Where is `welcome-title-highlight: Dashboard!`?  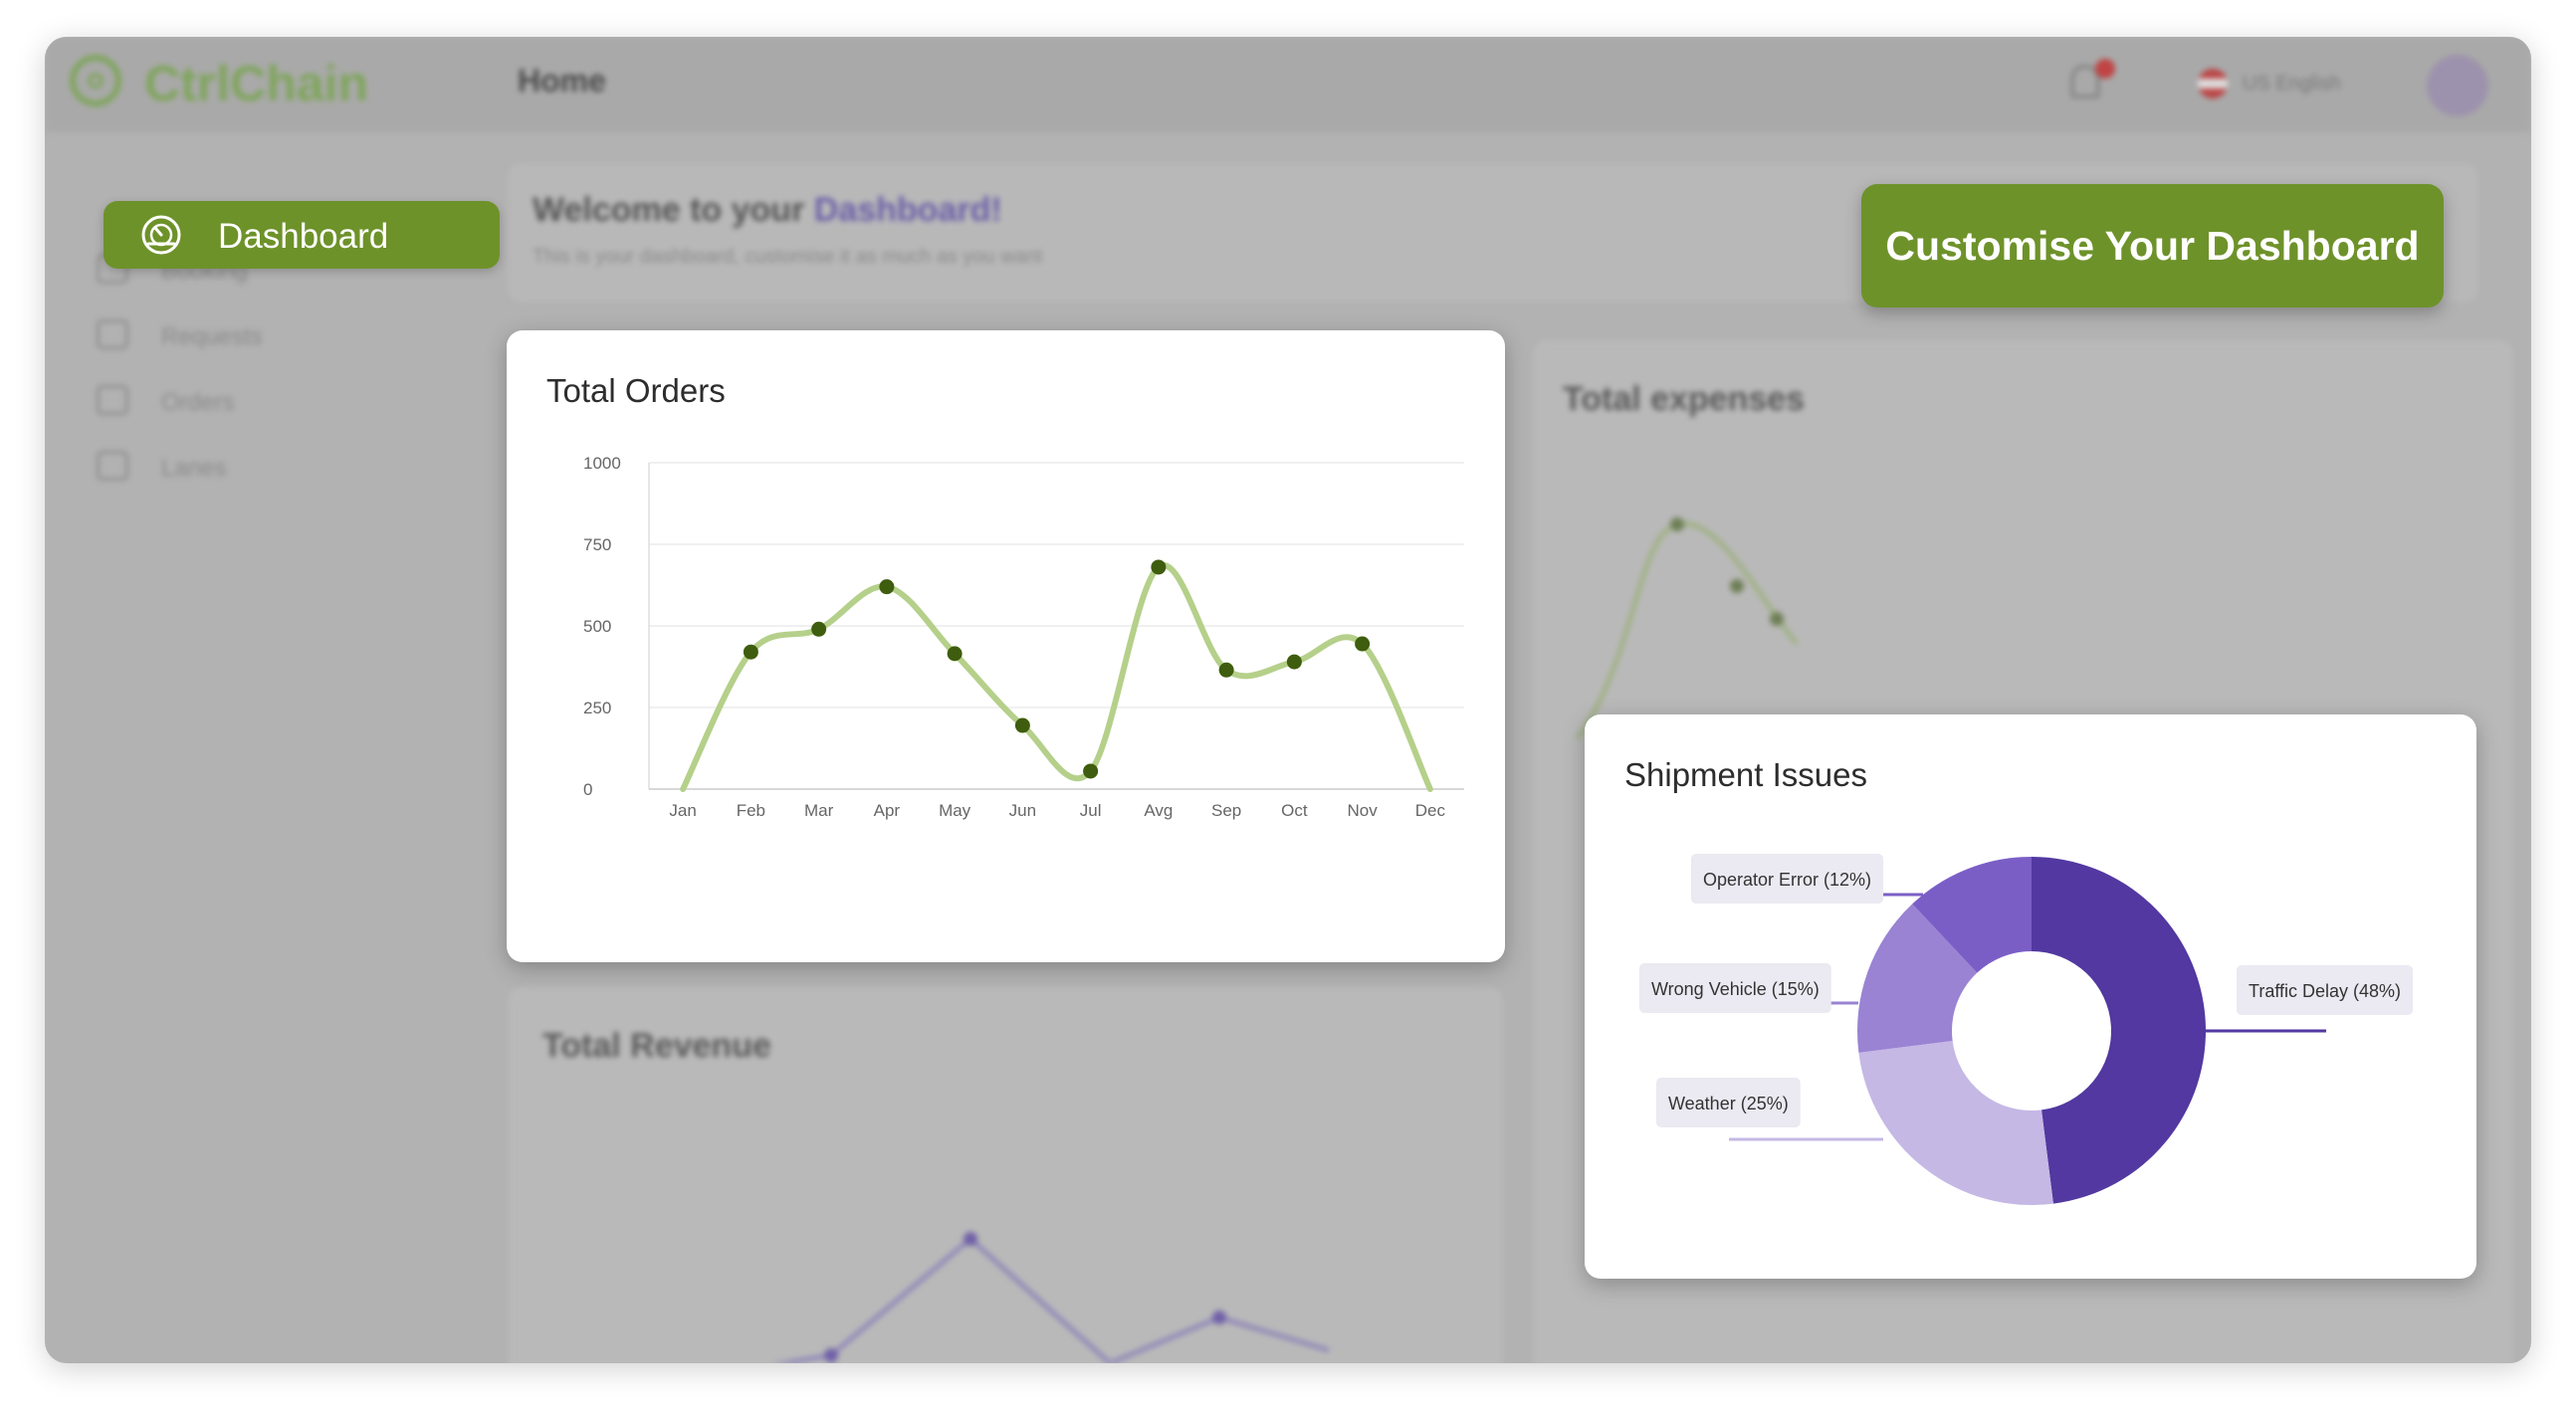 welcome-title-highlight: Dashboard! is located at coordinates (907, 210).